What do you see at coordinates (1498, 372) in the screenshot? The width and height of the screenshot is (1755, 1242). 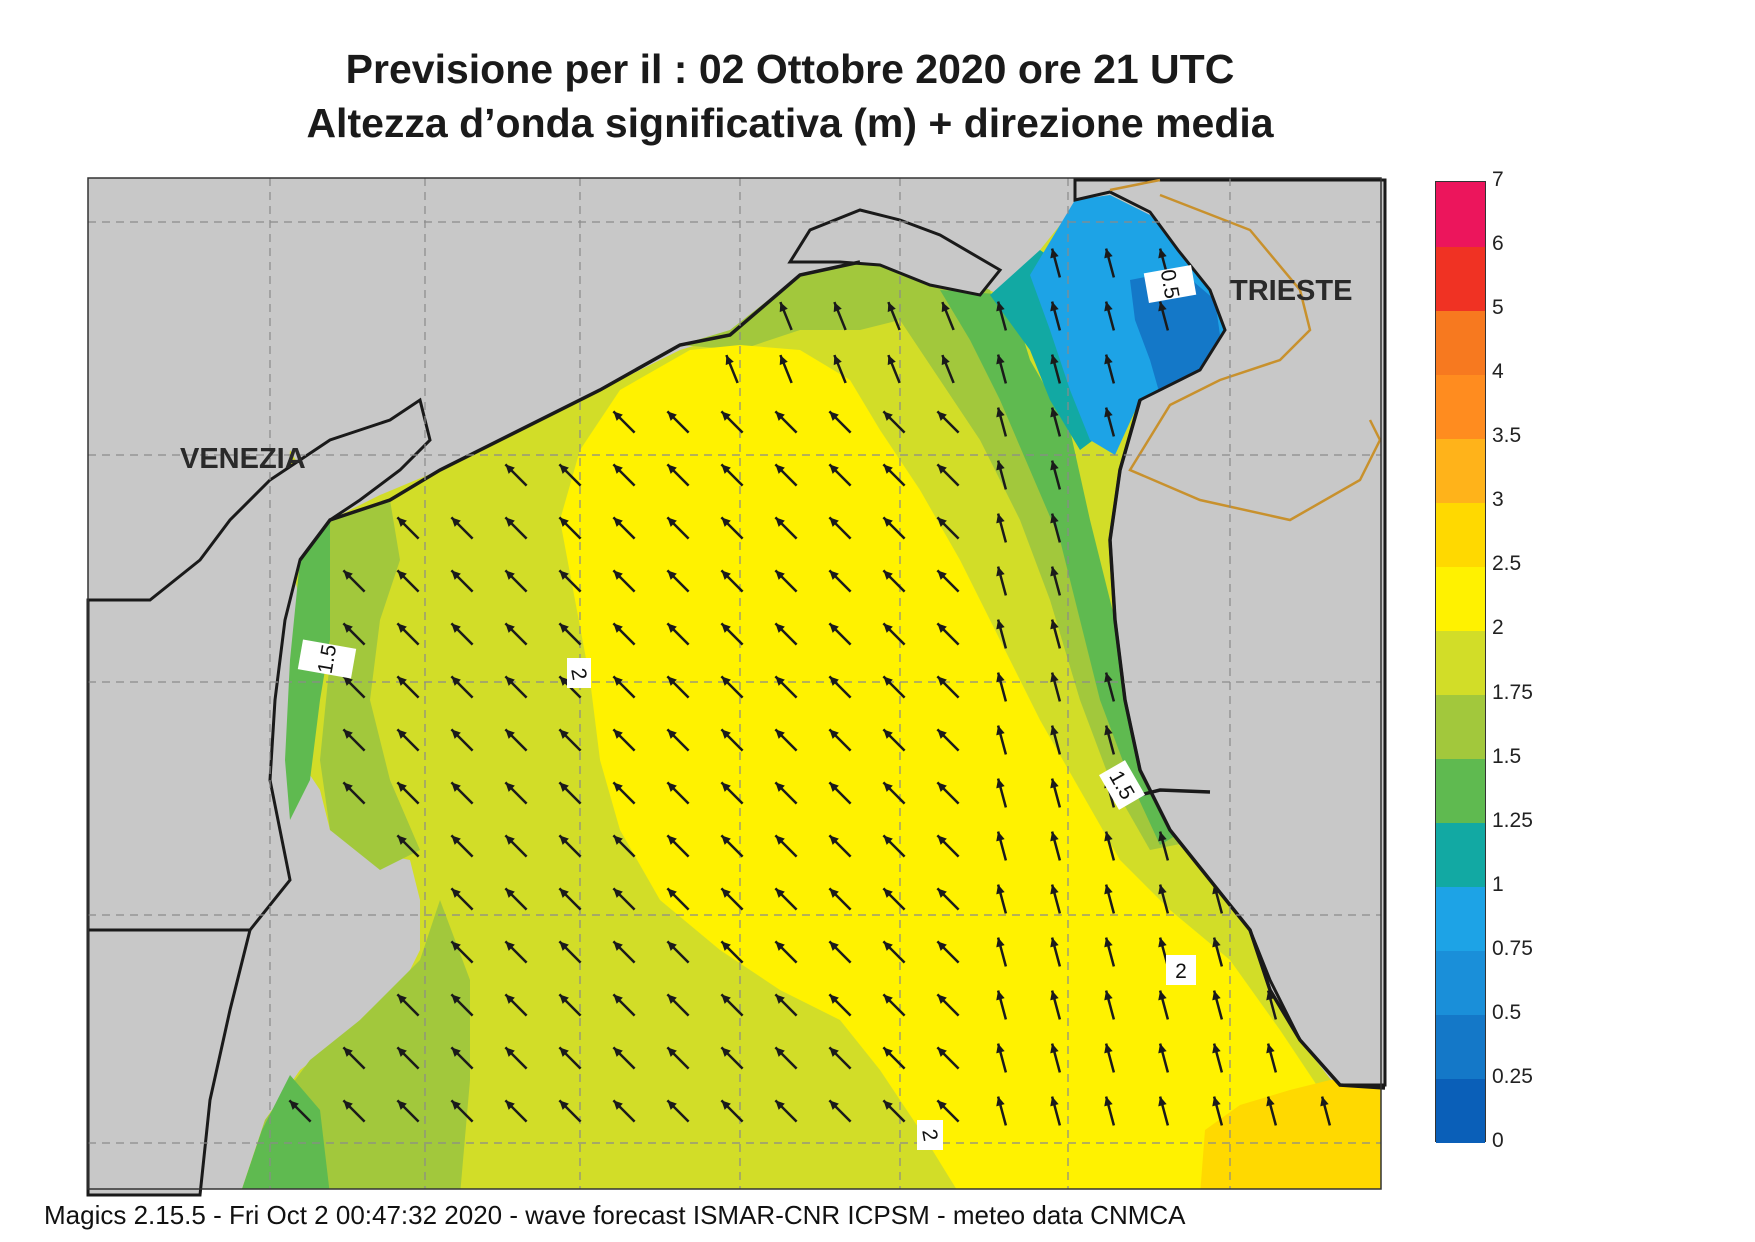 I see `colorbar-tick-label: 4` at bounding box center [1498, 372].